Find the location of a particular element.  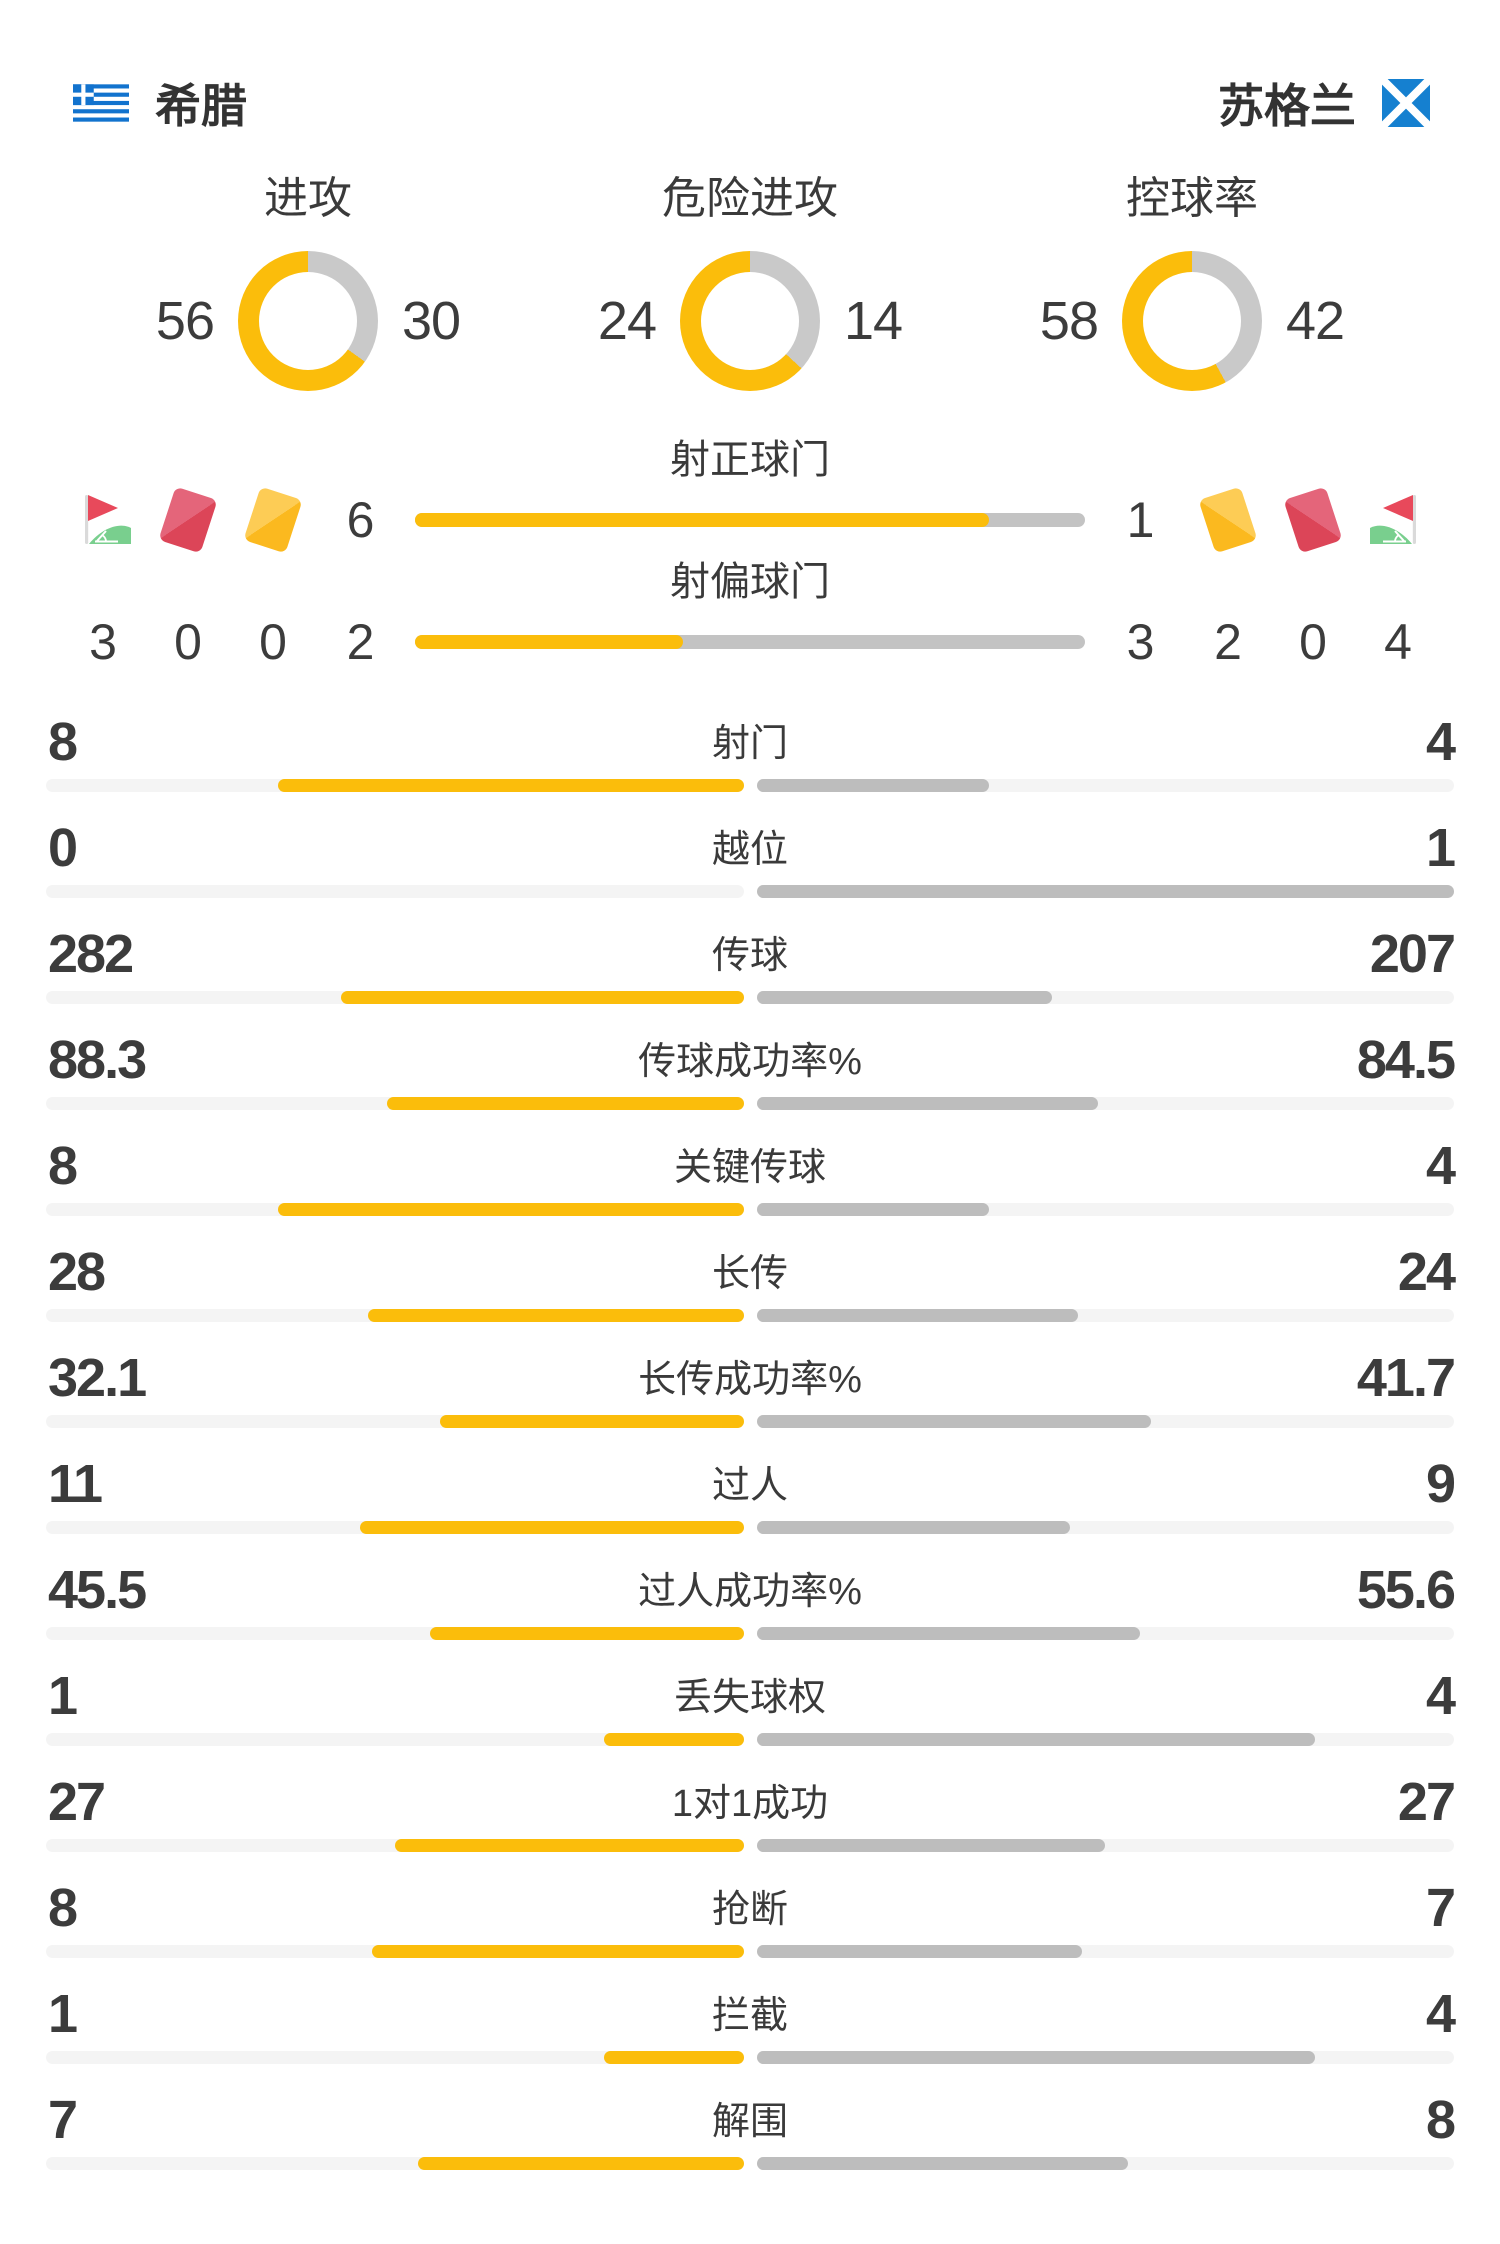

stat-label: 传球成功率% is located at coordinates (750, 1062).